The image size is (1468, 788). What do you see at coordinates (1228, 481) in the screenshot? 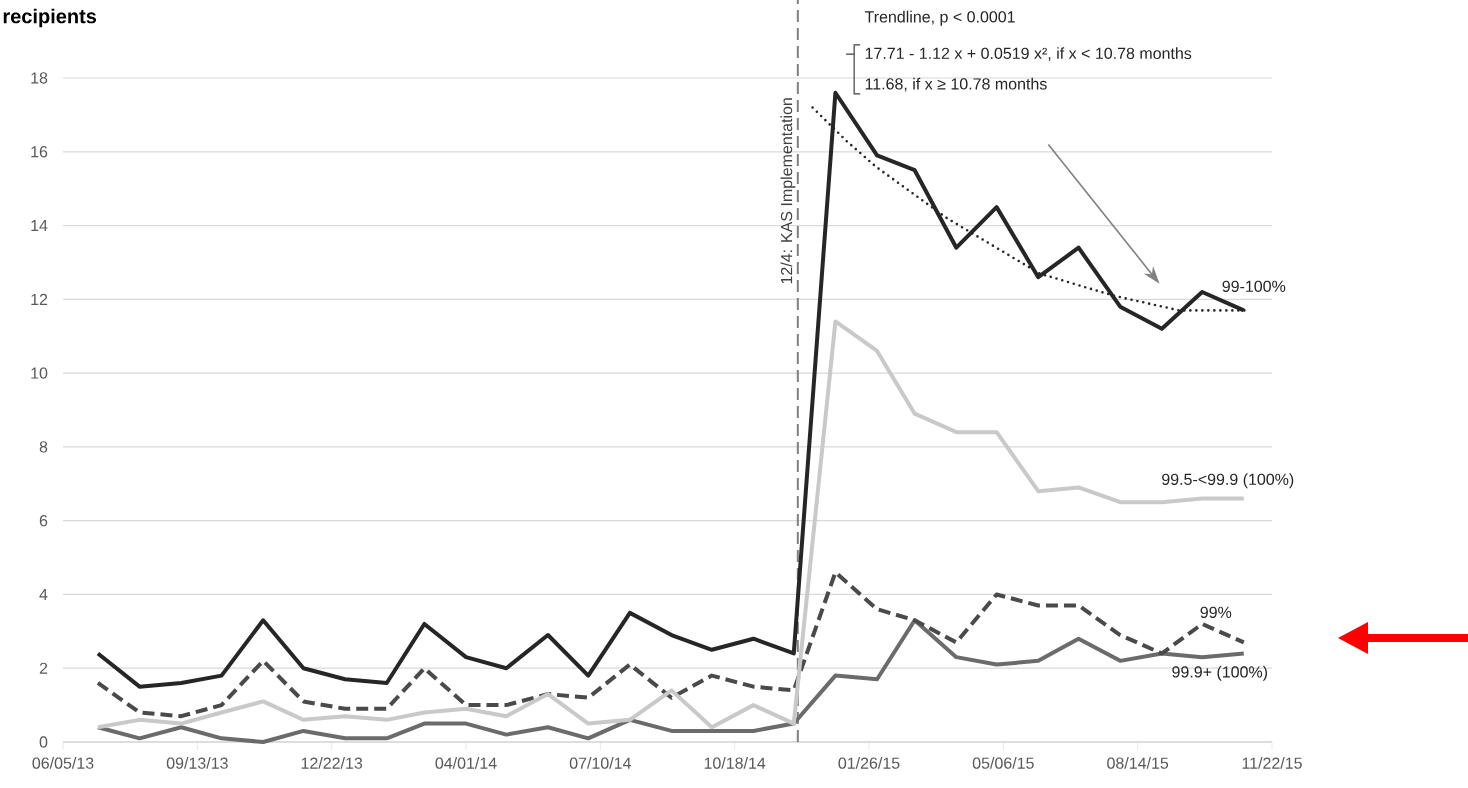
I see `series-label: 99.5-<99.9 (100%)` at bounding box center [1228, 481].